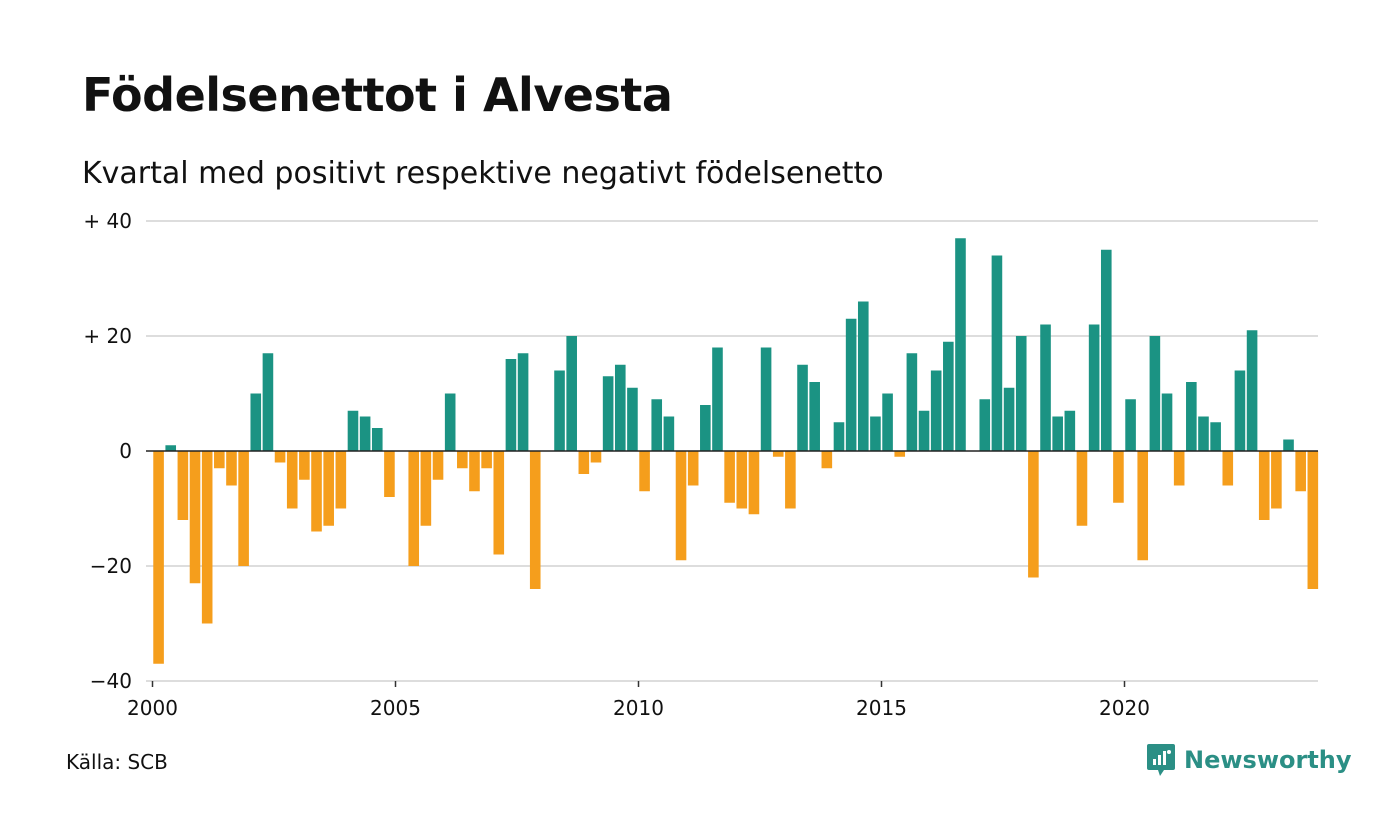  Describe the element at coordinates (107, 221) in the screenshot. I see `y-tick-label: + 40` at that location.